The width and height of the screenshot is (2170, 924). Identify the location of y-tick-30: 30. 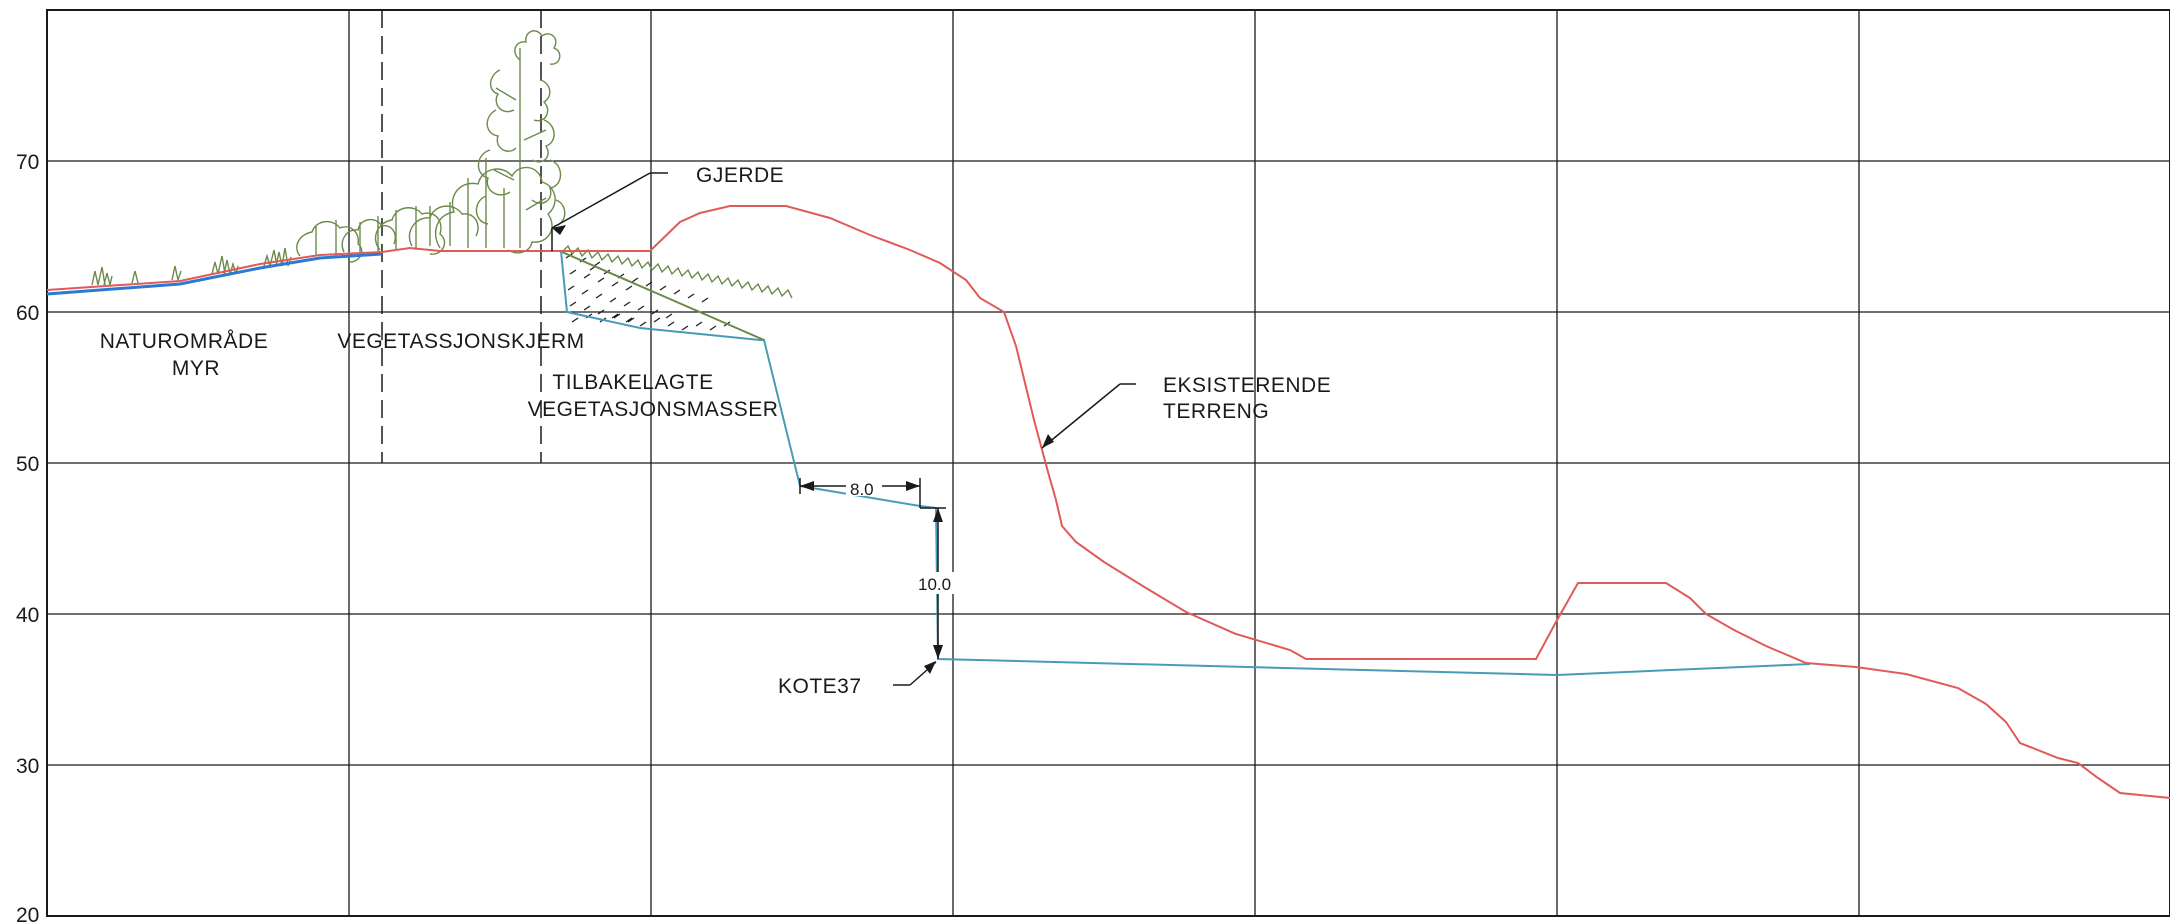
(27, 766).